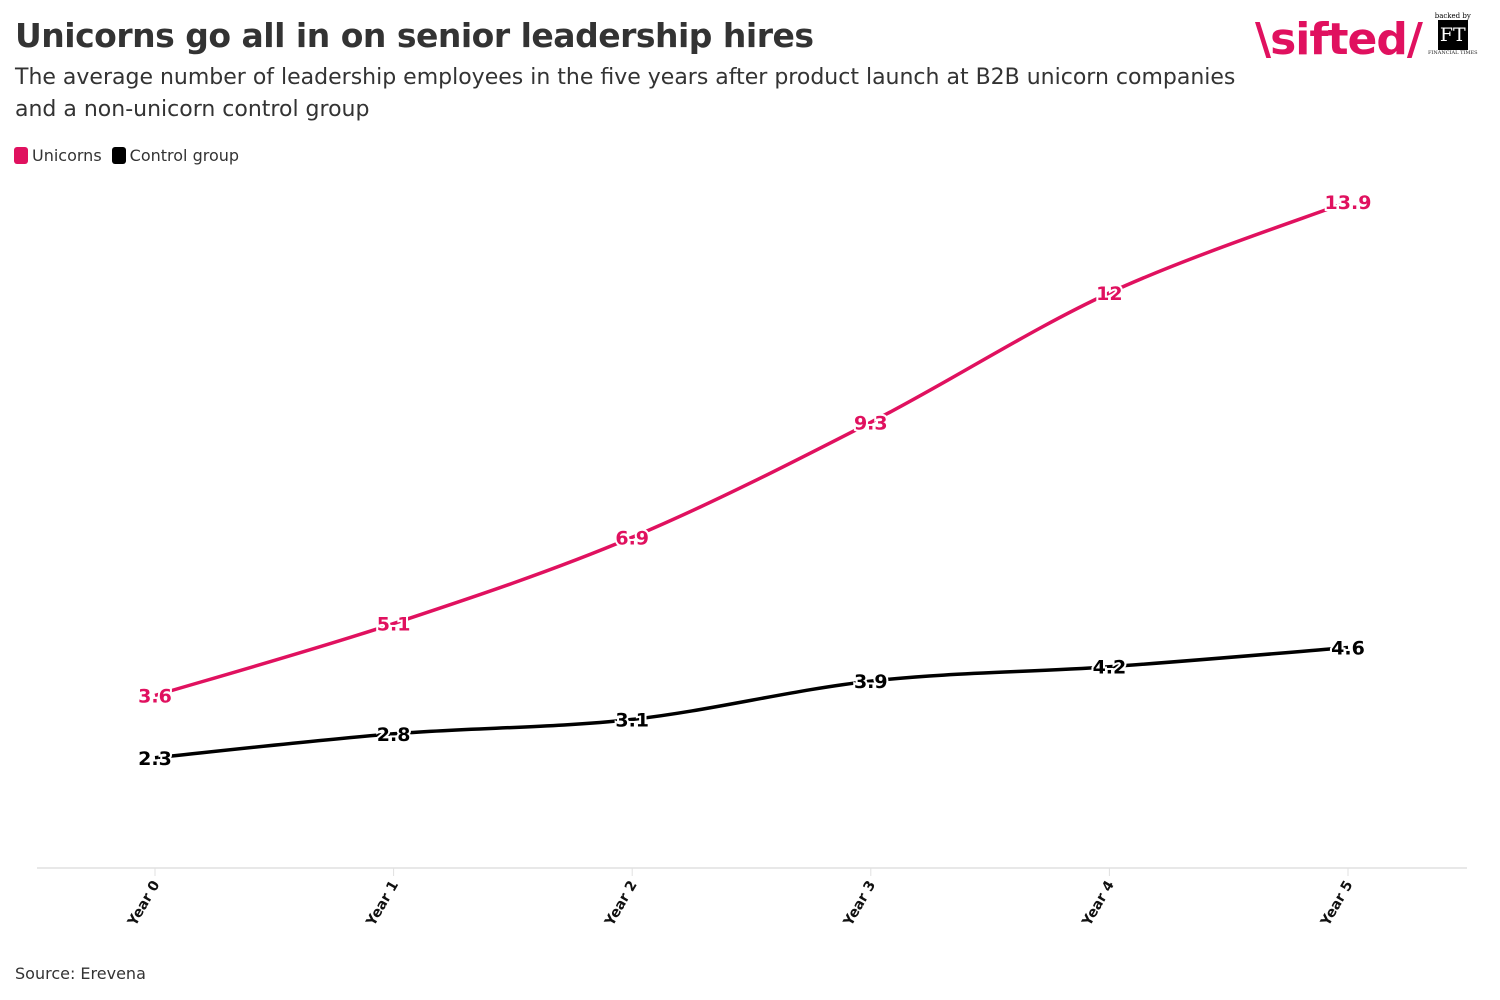 This screenshot has height=1000, width=1500. What do you see at coordinates (871, 682) in the screenshot?
I see `data-label: 3.9` at bounding box center [871, 682].